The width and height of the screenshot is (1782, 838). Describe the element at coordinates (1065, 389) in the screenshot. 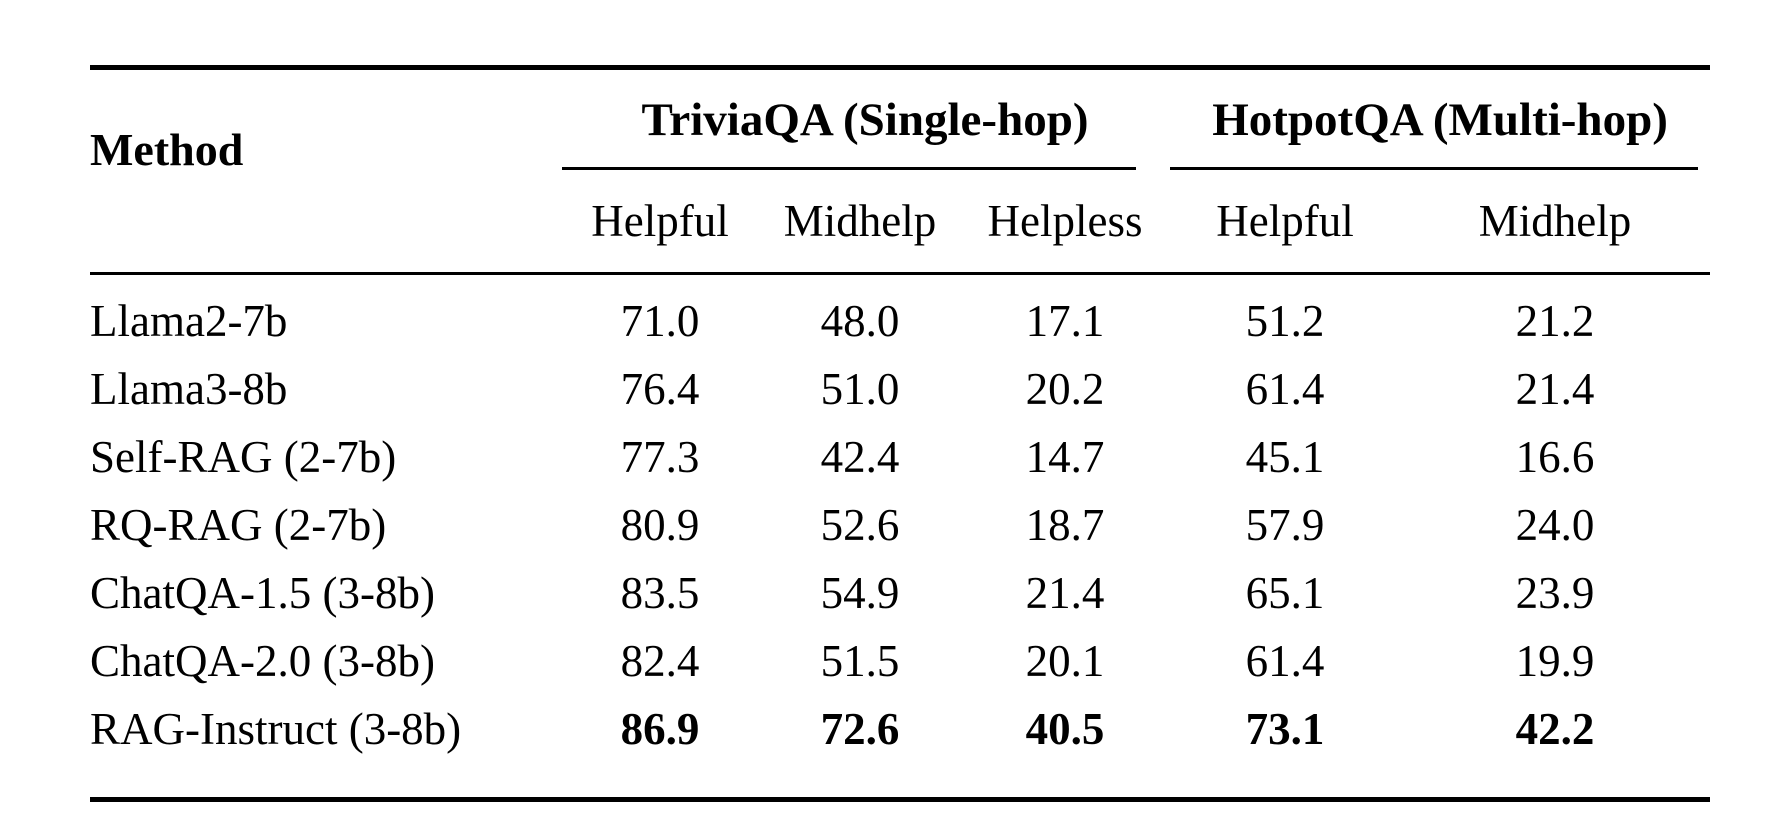

I see `value-cell: 20.2` at that location.